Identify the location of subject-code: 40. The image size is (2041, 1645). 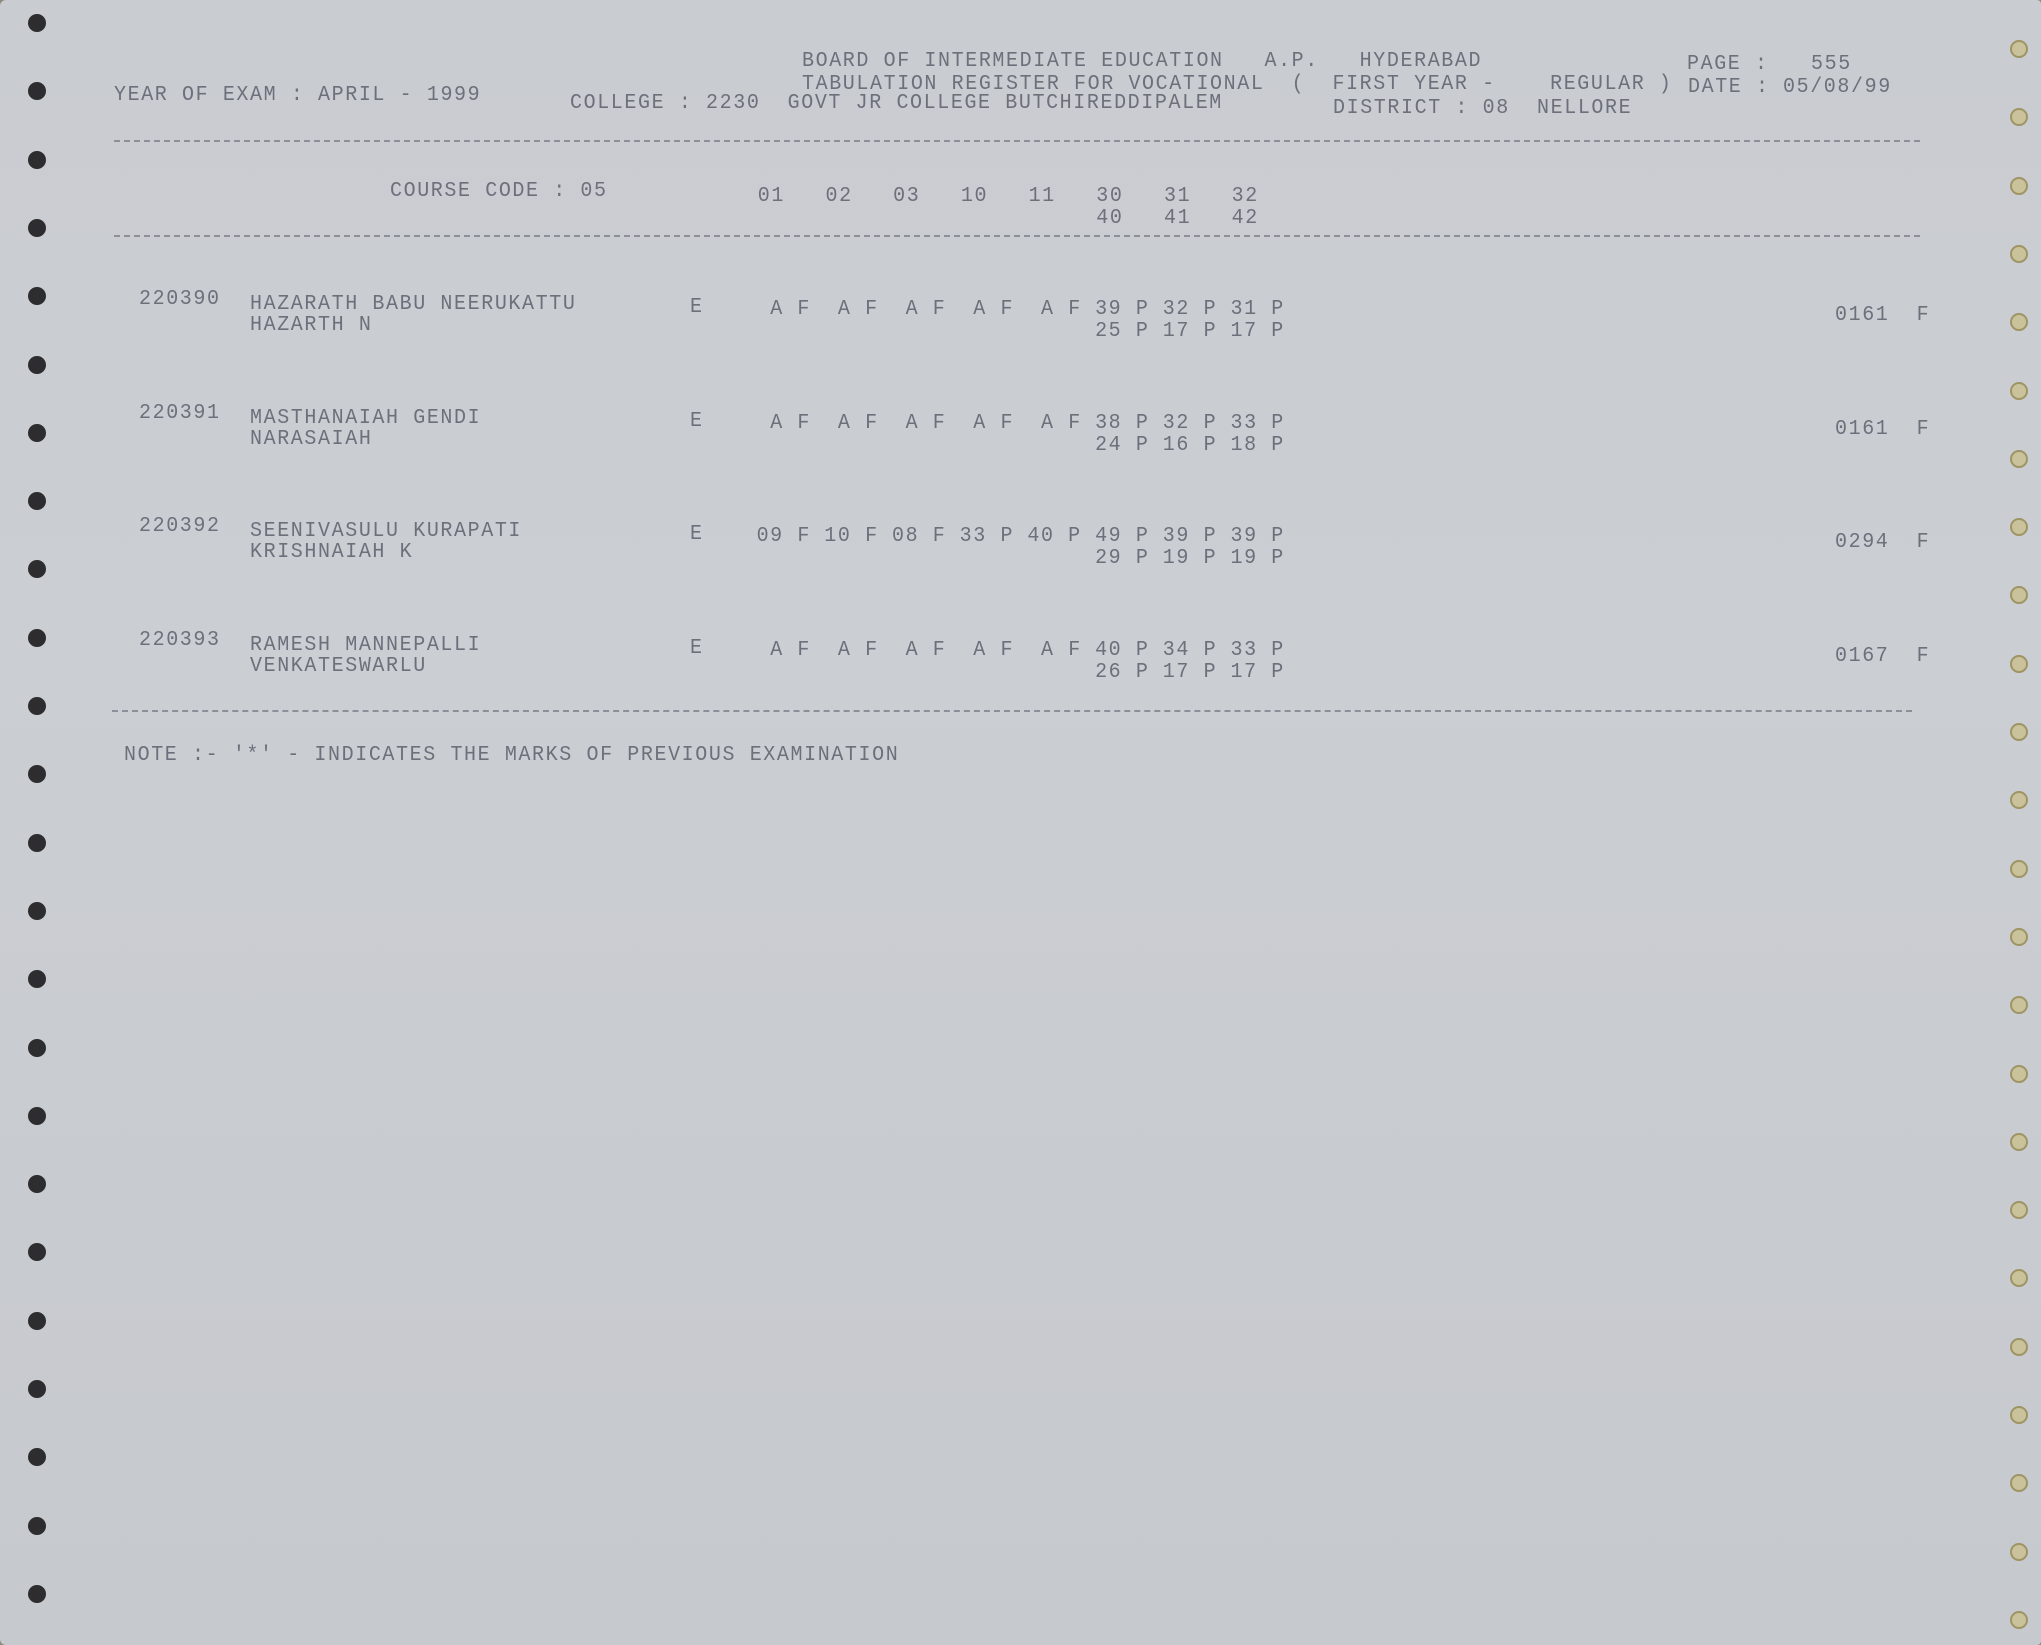
(1110, 218).